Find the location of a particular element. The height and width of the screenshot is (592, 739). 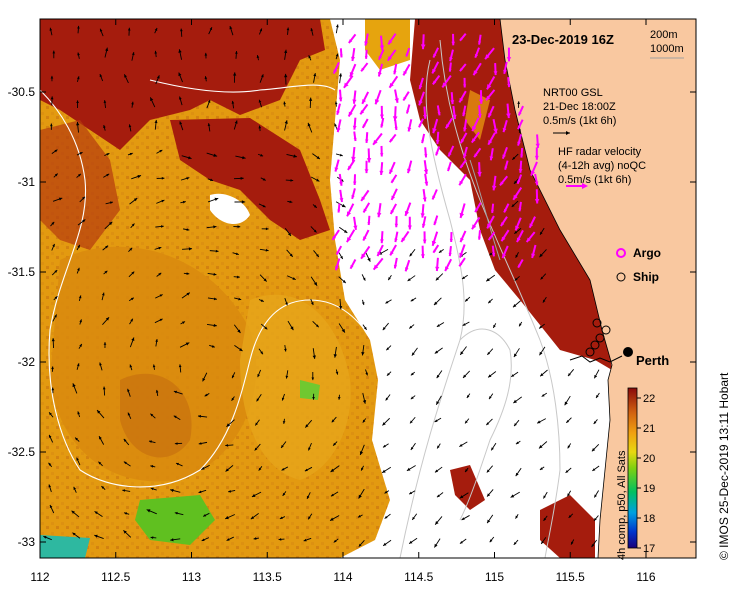

ship-icon is located at coordinates (621, 277).